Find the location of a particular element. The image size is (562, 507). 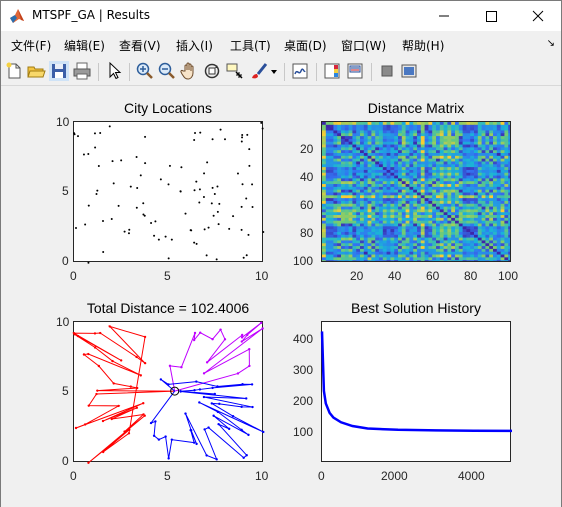

print-icon is located at coordinates (82, 71).